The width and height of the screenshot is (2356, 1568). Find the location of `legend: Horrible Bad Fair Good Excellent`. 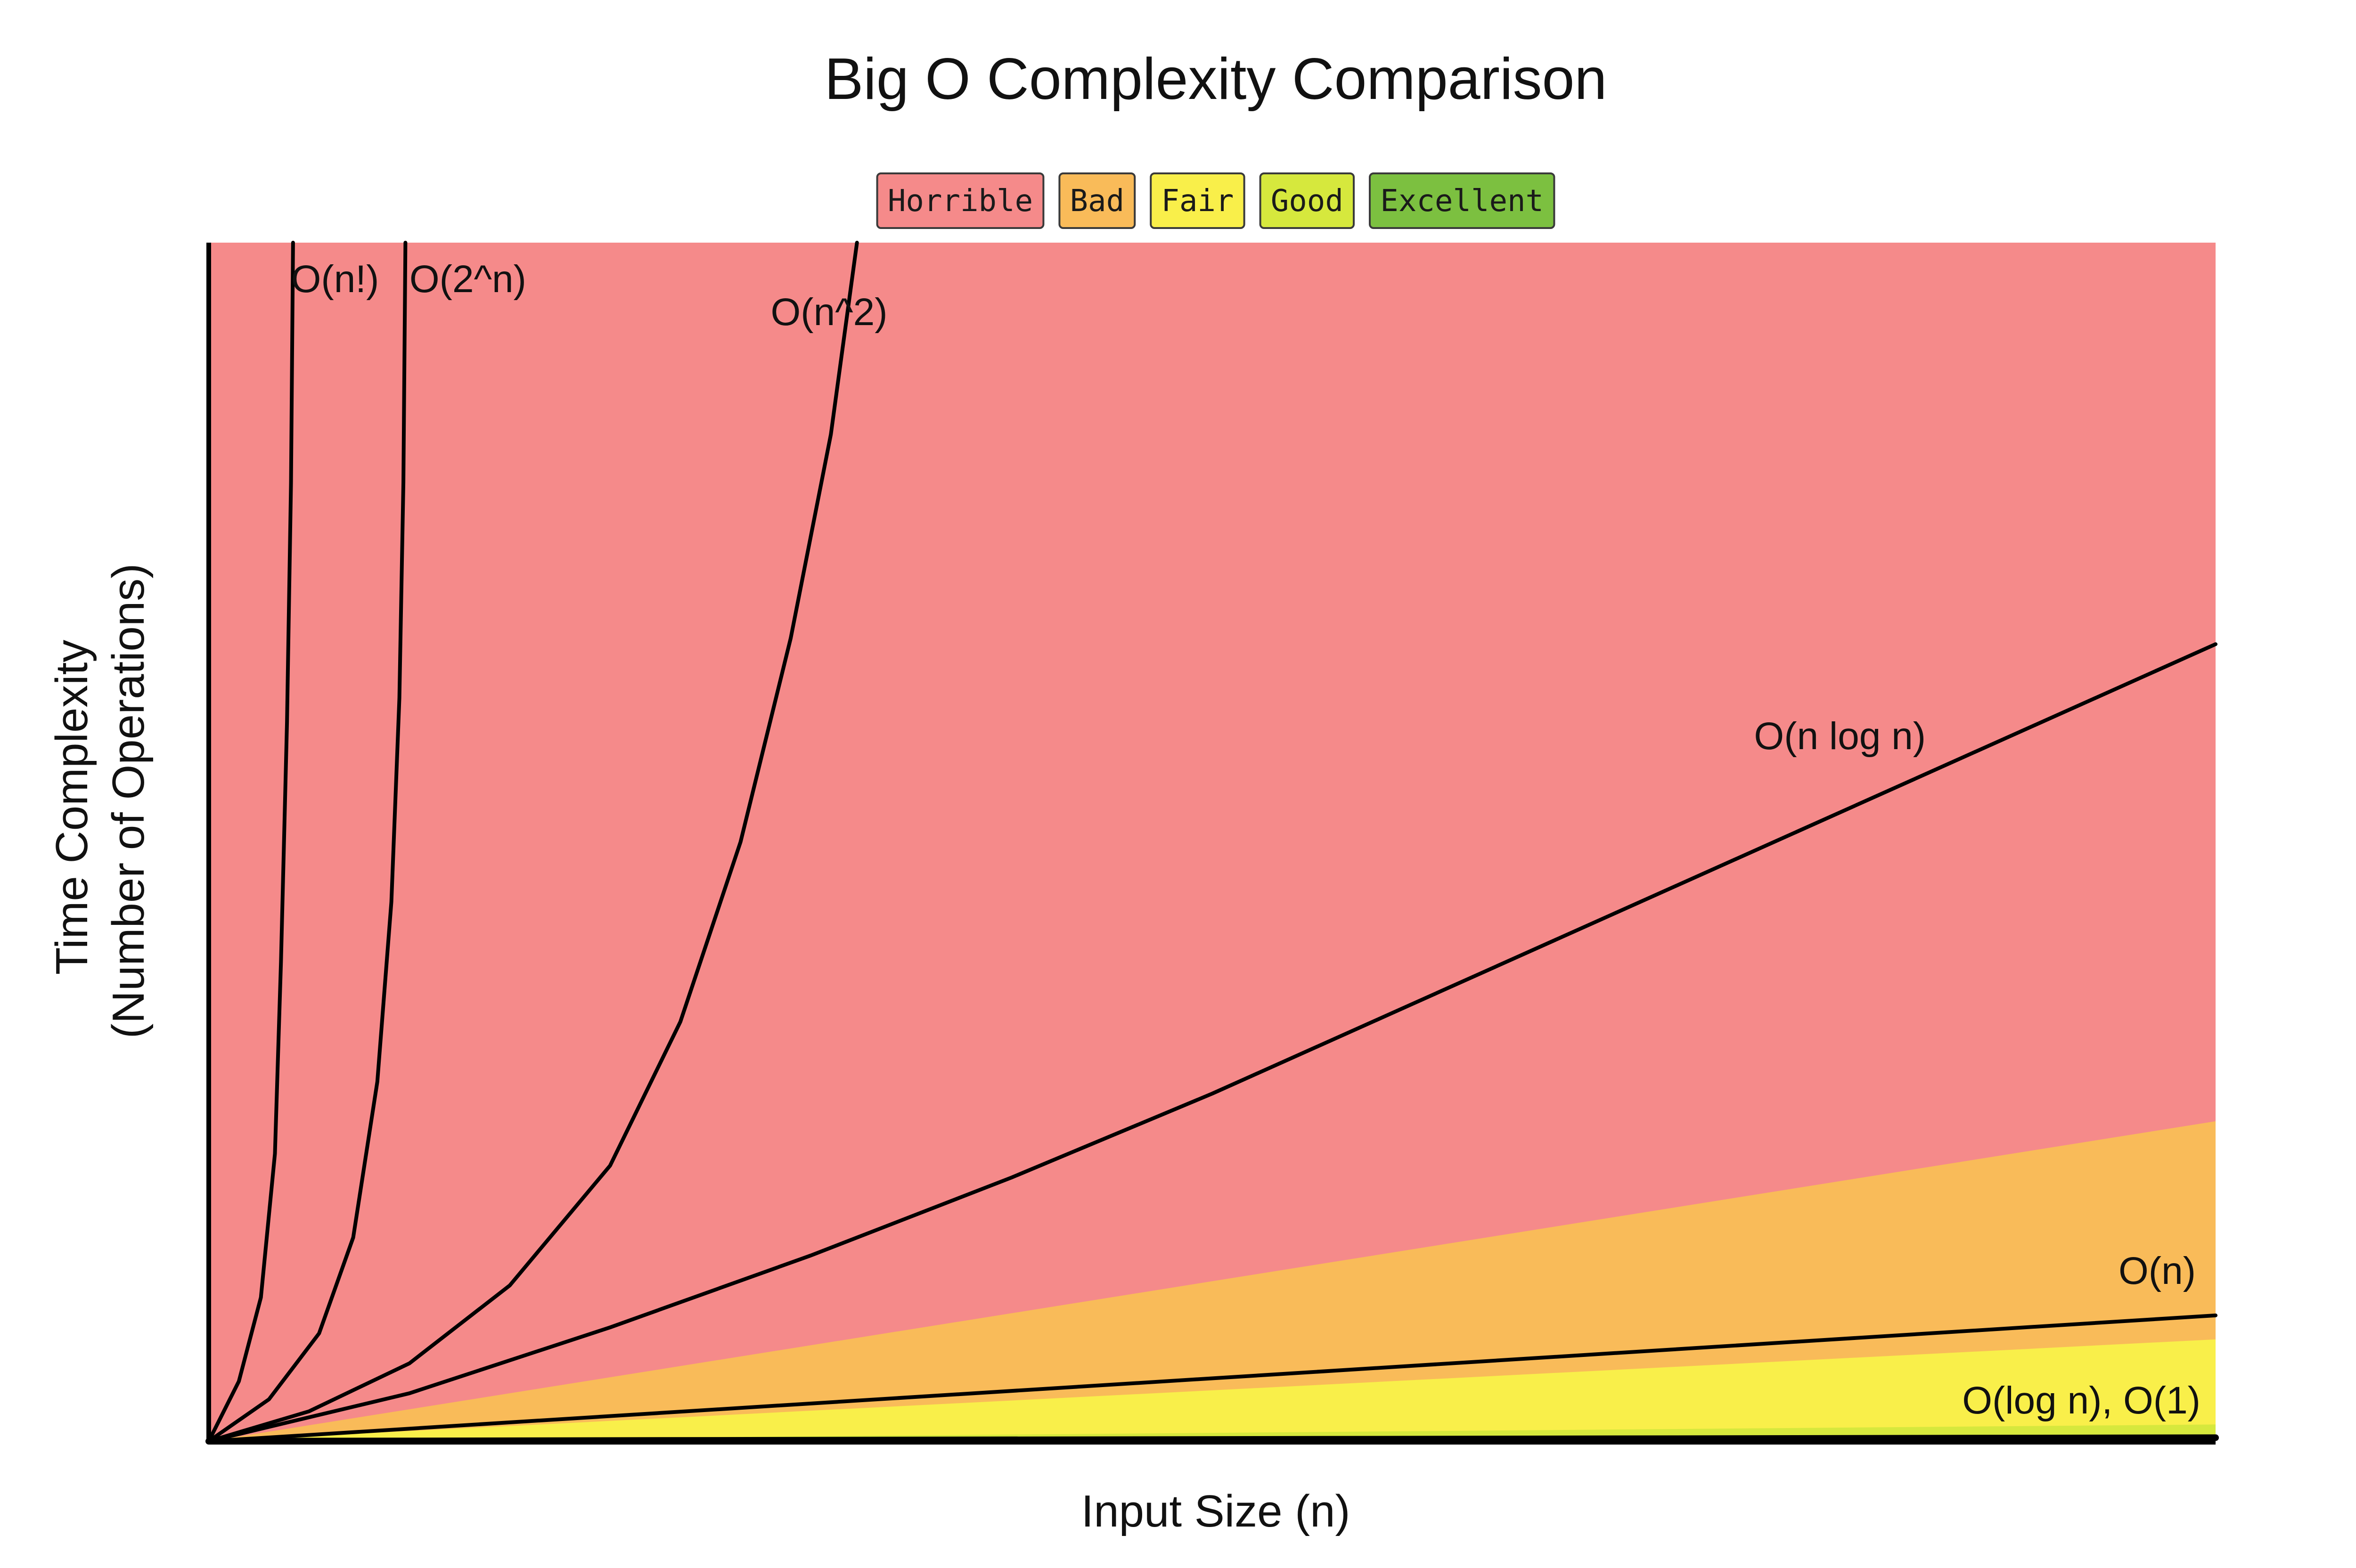

legend: Horrible Bad Fair Good Excellent is located at coordinates (1215, 201).